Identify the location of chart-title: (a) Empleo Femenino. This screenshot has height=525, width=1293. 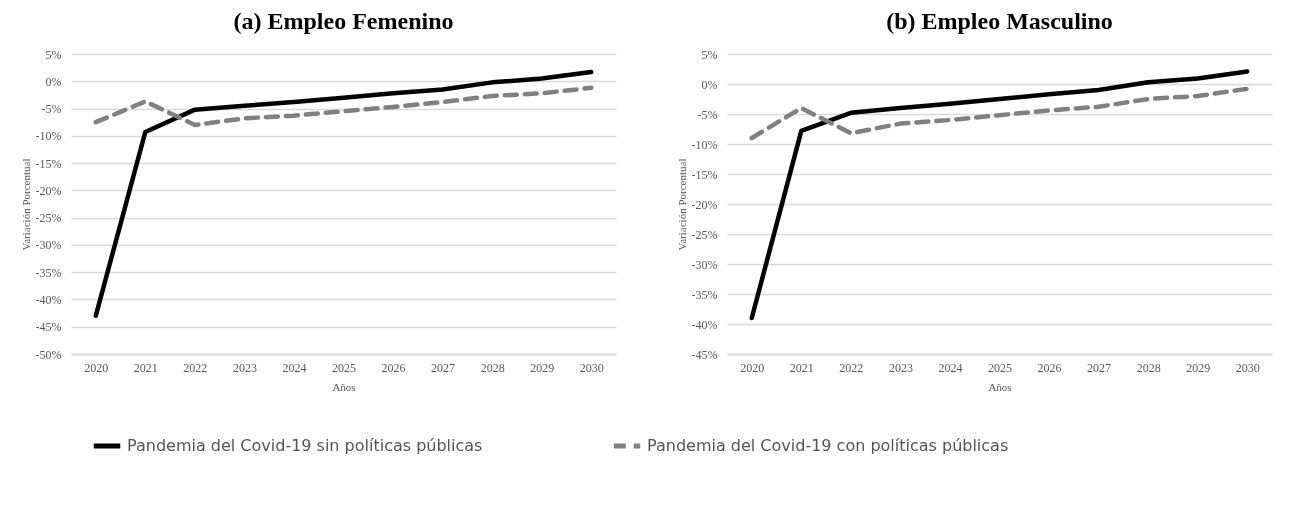
(343, 21).